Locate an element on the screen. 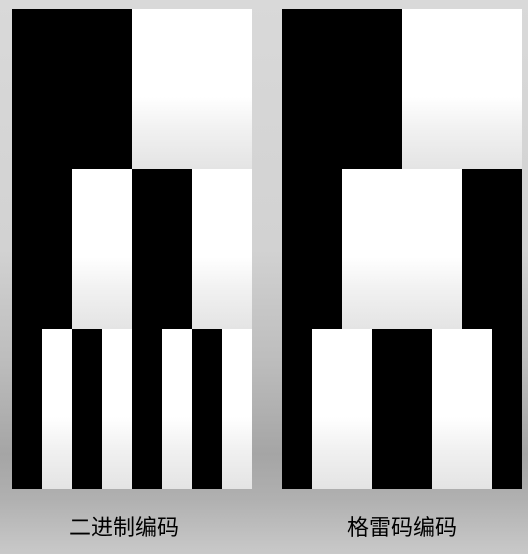 Image resolution: width=528 pixels, height=554 pixels. binary-code-caption: 二进制编码 is located at coordinates (123, 528).